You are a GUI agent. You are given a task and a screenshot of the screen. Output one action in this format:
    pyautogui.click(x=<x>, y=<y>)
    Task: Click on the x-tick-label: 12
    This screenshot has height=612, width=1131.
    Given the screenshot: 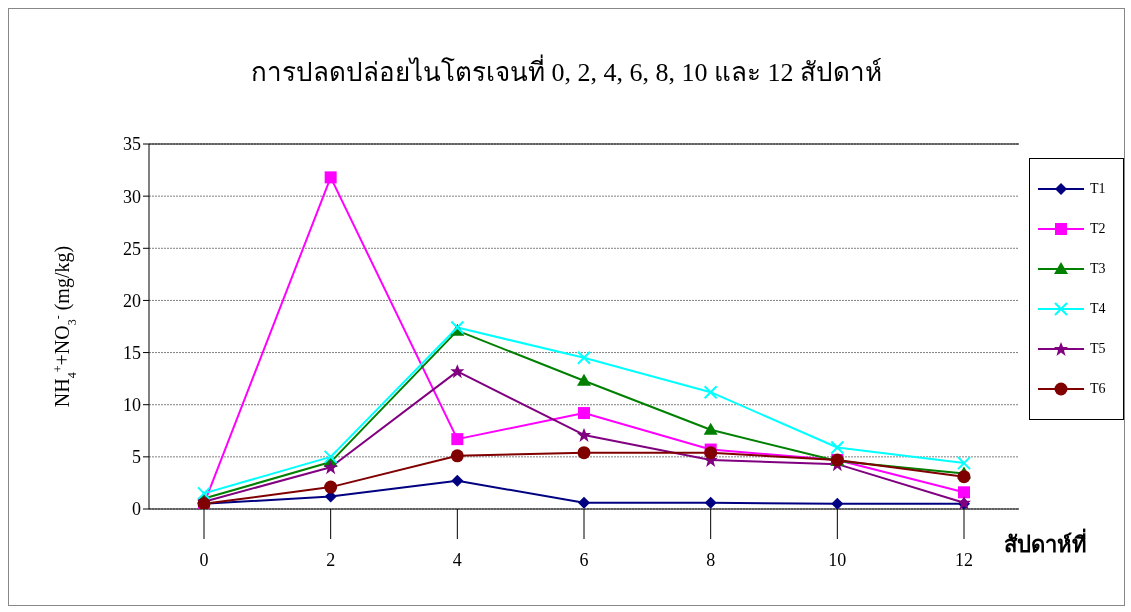 What is the action you would take?
    pyautogui.click(x=964, y=559)
    